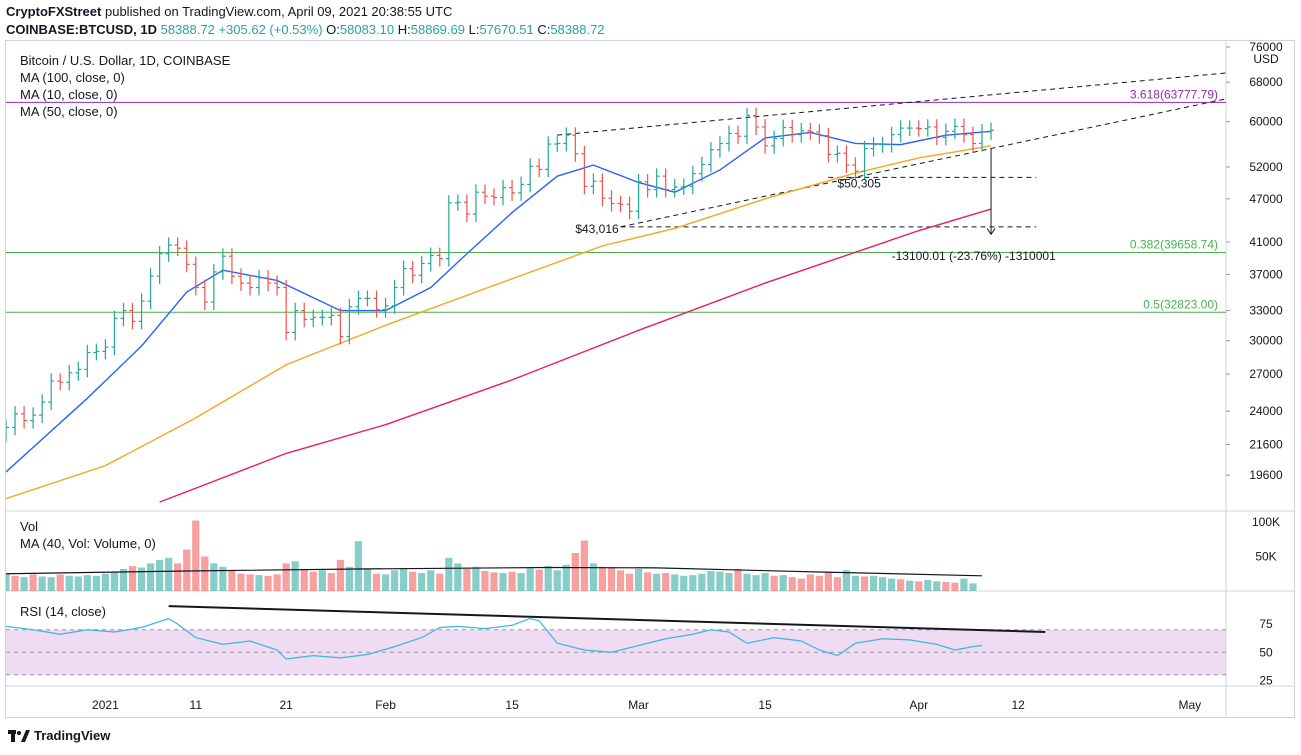 This screenshot has width=1301, height=755. What do you see at coordinates (1266, 242) in the screenshot?
I see `y-tick-label: 41000` at bounding box center [1266, 242].